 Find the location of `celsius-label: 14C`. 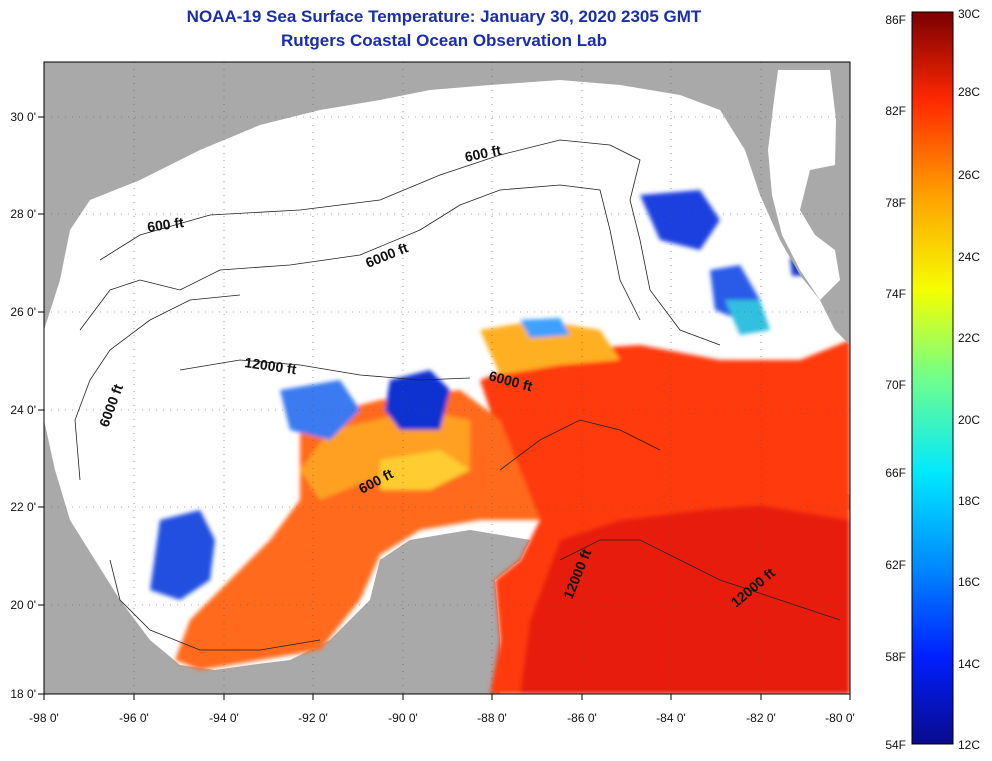

celsius-label: 14C is located at coordinates (969, 664).